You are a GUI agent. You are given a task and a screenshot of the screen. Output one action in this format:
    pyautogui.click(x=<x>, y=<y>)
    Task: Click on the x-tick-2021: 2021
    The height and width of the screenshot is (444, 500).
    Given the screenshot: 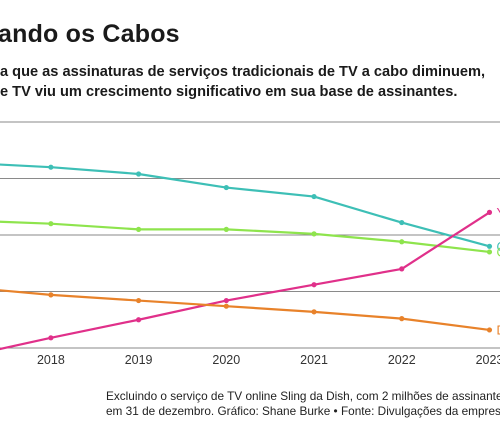 What is the action you would take?
    pyautogui.click(x=314, y=360)
    